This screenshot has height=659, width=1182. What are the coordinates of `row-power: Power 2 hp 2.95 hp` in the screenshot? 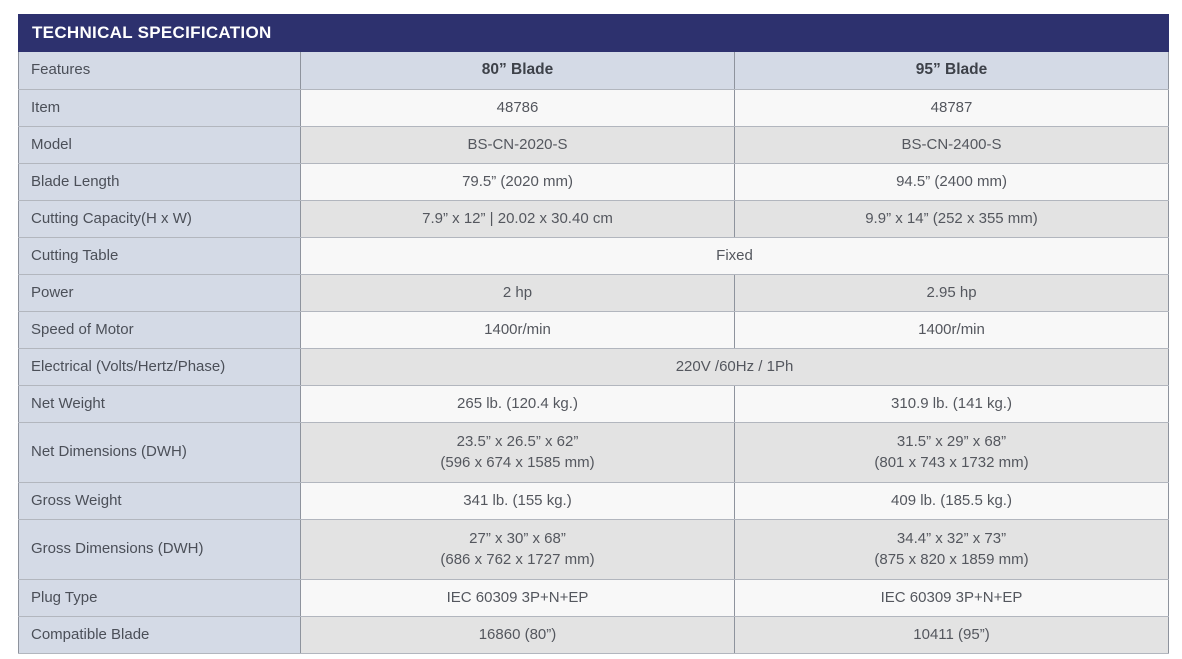 It's located at (594, 293).